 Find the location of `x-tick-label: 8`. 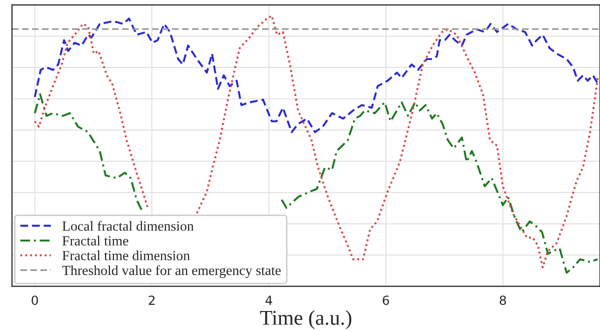

x-tick-label: 8 is located at coordinates (503, 301).